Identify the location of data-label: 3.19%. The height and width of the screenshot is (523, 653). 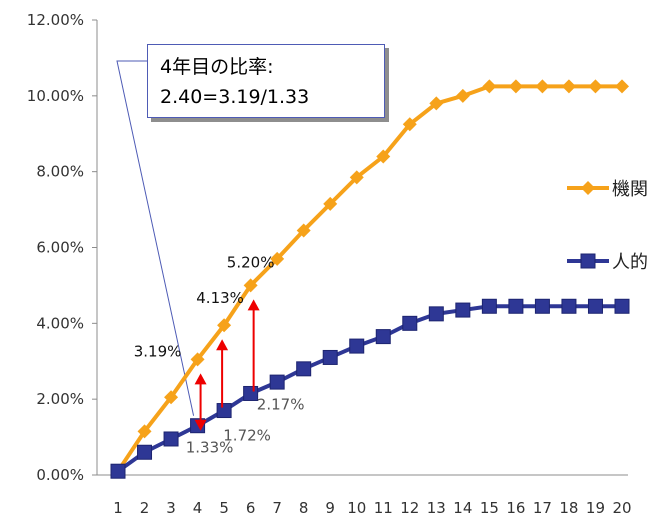
(158, 351).